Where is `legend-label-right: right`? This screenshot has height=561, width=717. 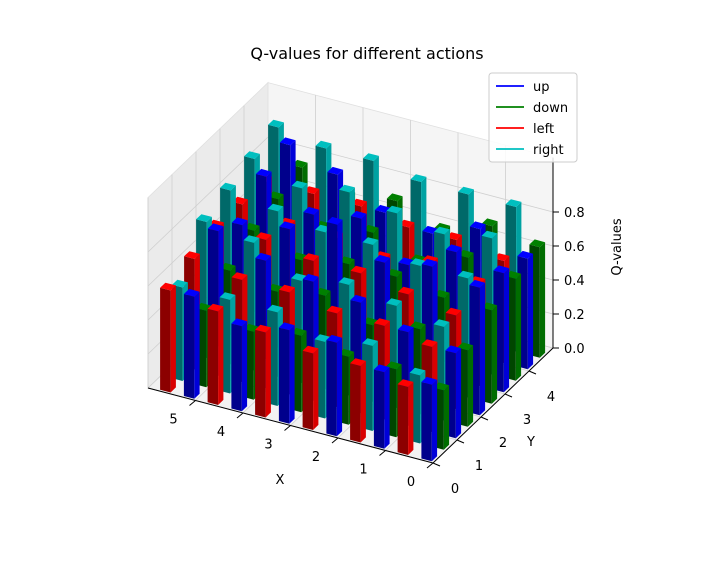 legend-label-right: right is located at coordinates (548, 150).